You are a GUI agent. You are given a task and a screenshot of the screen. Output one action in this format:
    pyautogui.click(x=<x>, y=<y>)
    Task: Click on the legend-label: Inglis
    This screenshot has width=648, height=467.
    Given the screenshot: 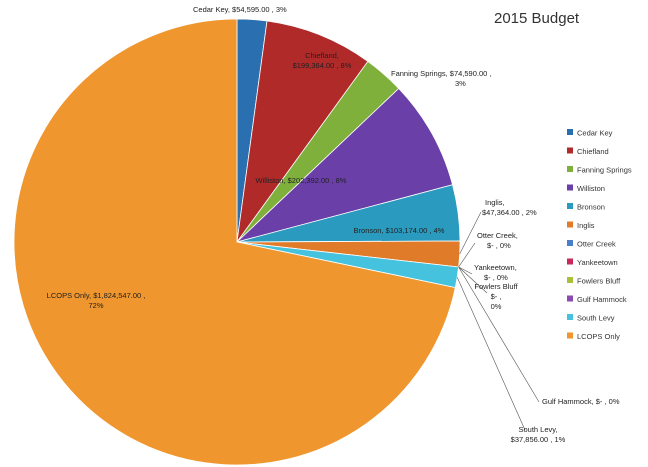 What is the action you would take?
    pyautogui.click(x=586, y=225)
    